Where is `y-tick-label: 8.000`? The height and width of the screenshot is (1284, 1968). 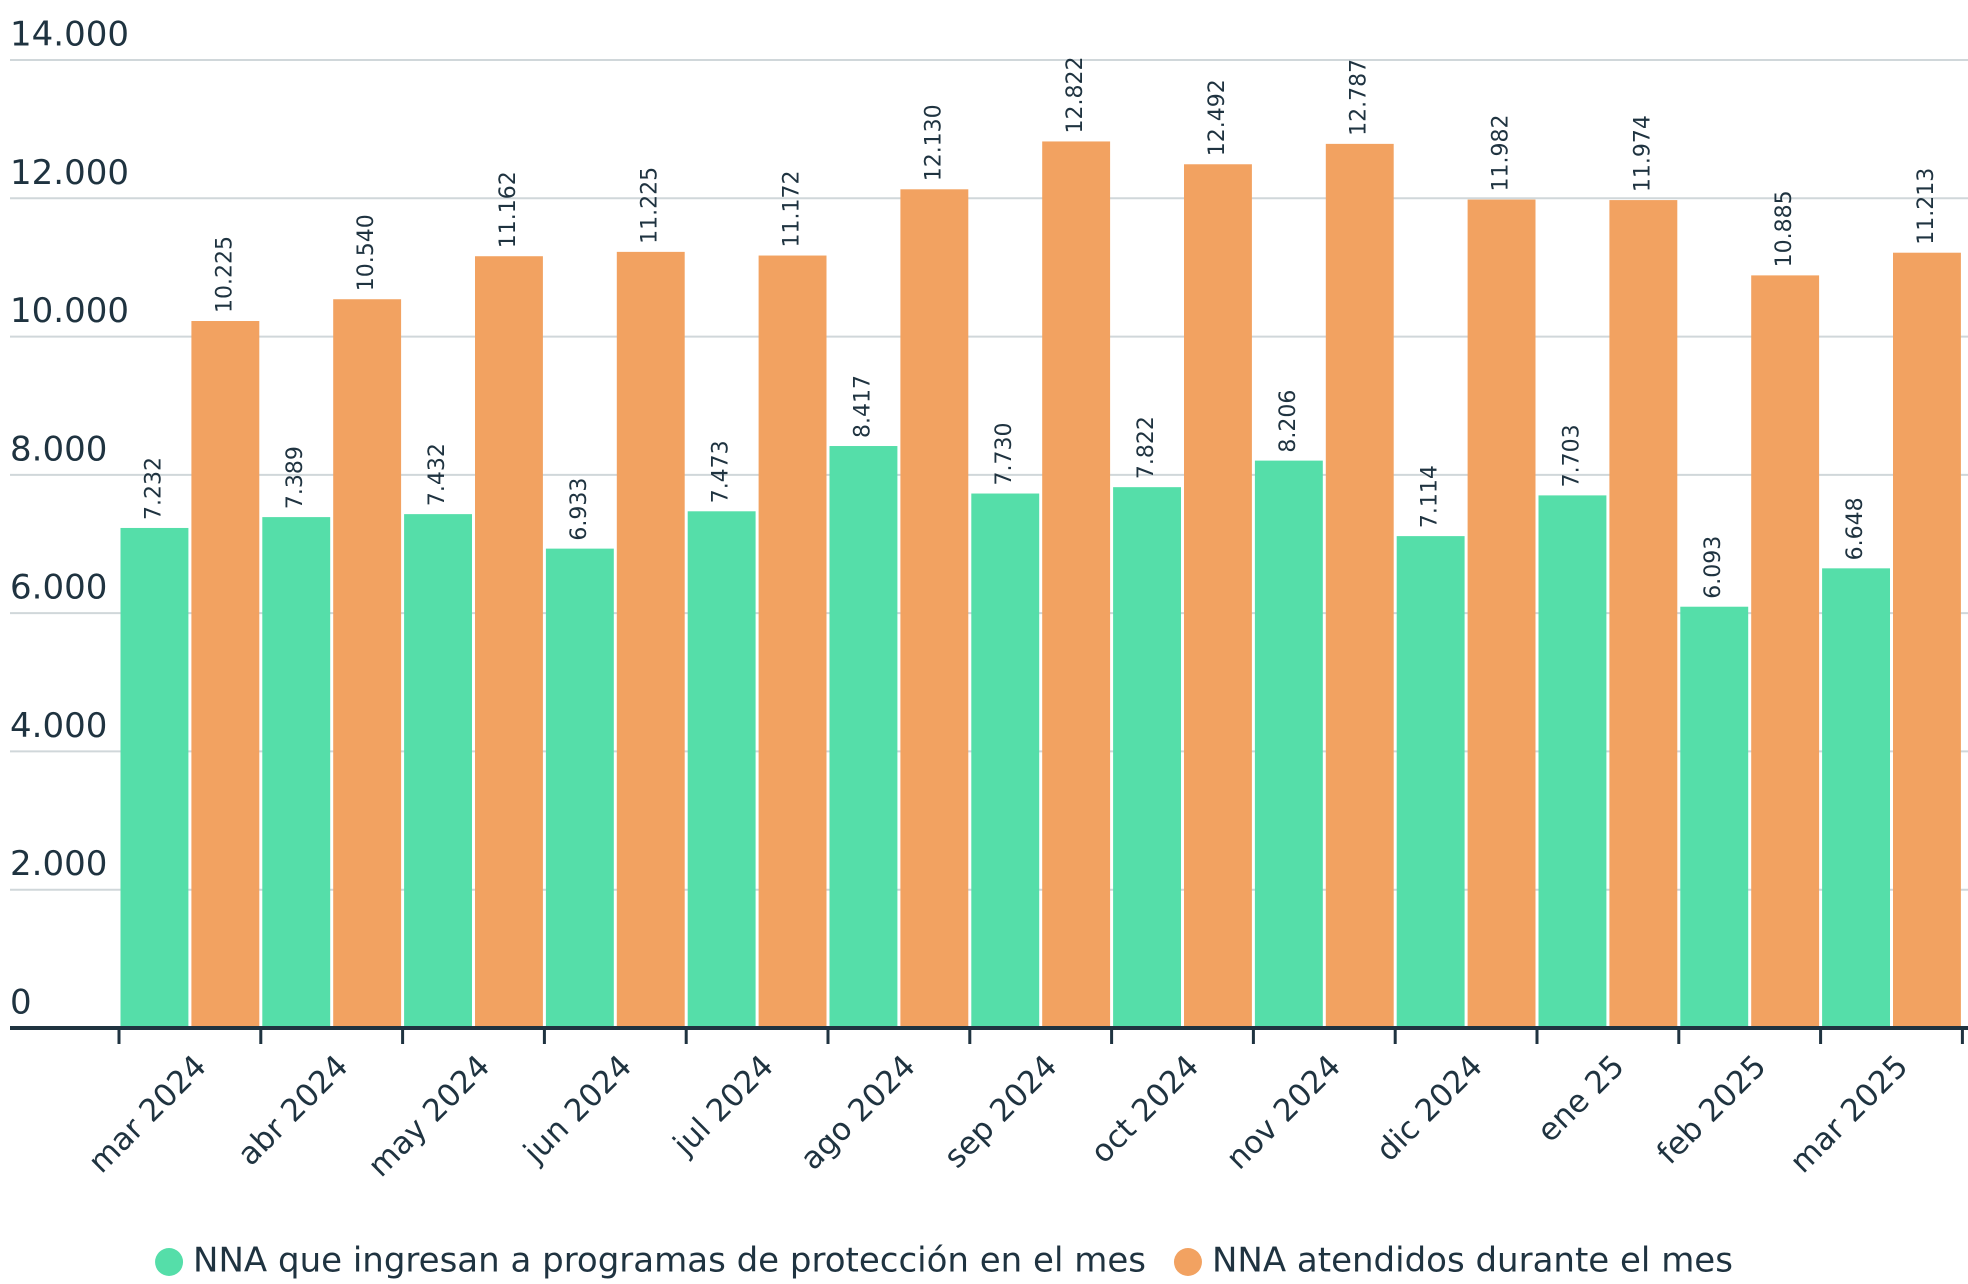 y-tick-label: 8.000 is located at coordinates (58, 449).